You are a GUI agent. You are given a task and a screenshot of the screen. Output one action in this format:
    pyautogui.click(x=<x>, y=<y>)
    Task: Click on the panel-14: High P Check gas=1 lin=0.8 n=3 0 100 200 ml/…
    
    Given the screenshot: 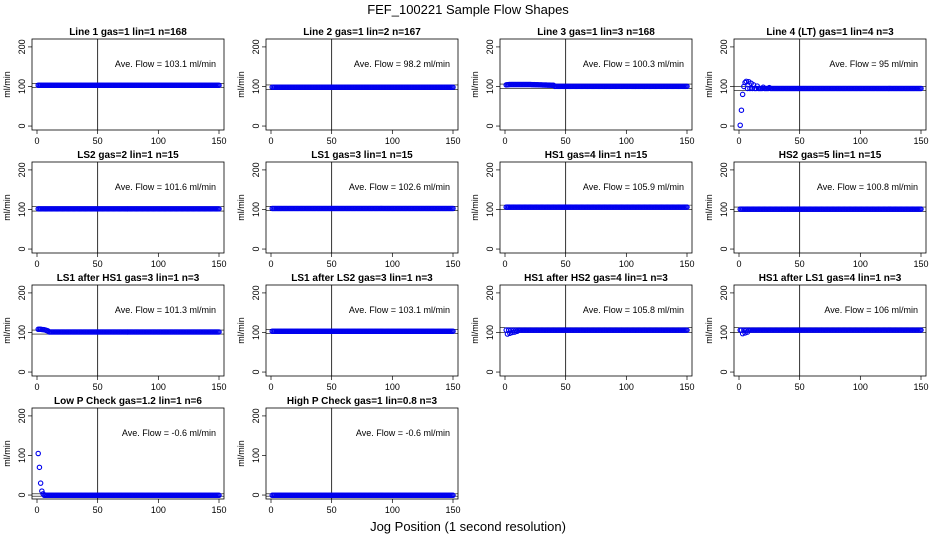 What is the action you would take?
    pyautogui.click(x=348, y=455)
    